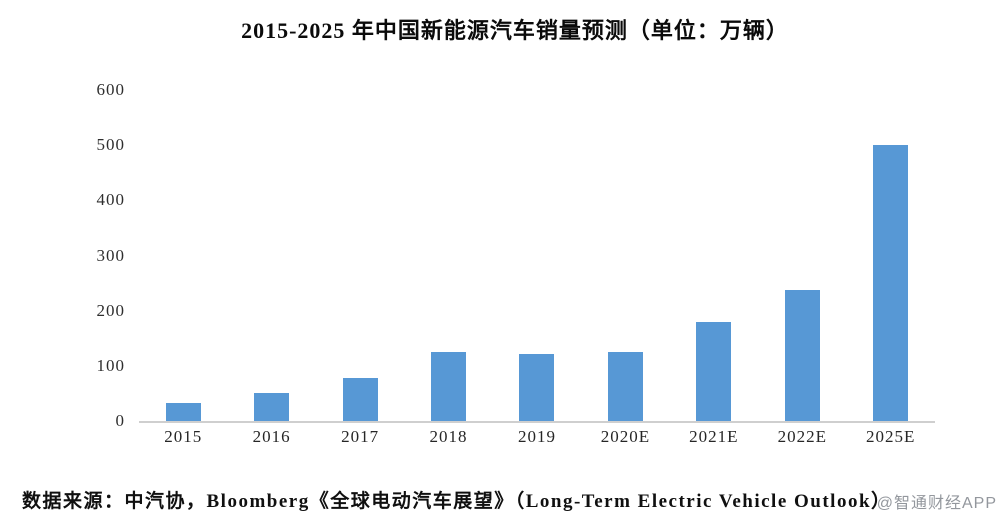 This screenshot has width=1000, height=516. Describe the element at coordinates (625, 436) in the screenshot. I see `x-tick-label-2020E: 2020E` at that location.